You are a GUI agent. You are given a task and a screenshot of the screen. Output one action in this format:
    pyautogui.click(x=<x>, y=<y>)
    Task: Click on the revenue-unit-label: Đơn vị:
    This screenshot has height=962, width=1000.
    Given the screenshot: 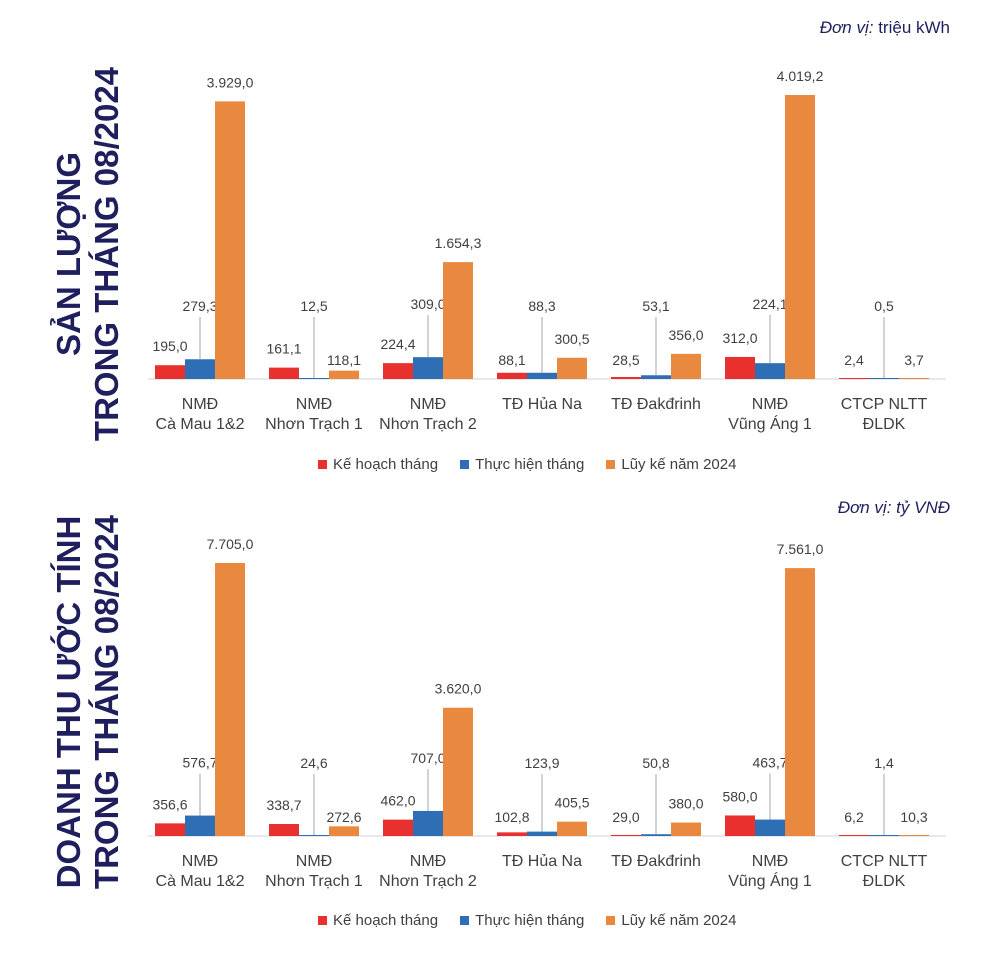 What is the action you would take?
    pyautogui.click(x=864, y=507)
    